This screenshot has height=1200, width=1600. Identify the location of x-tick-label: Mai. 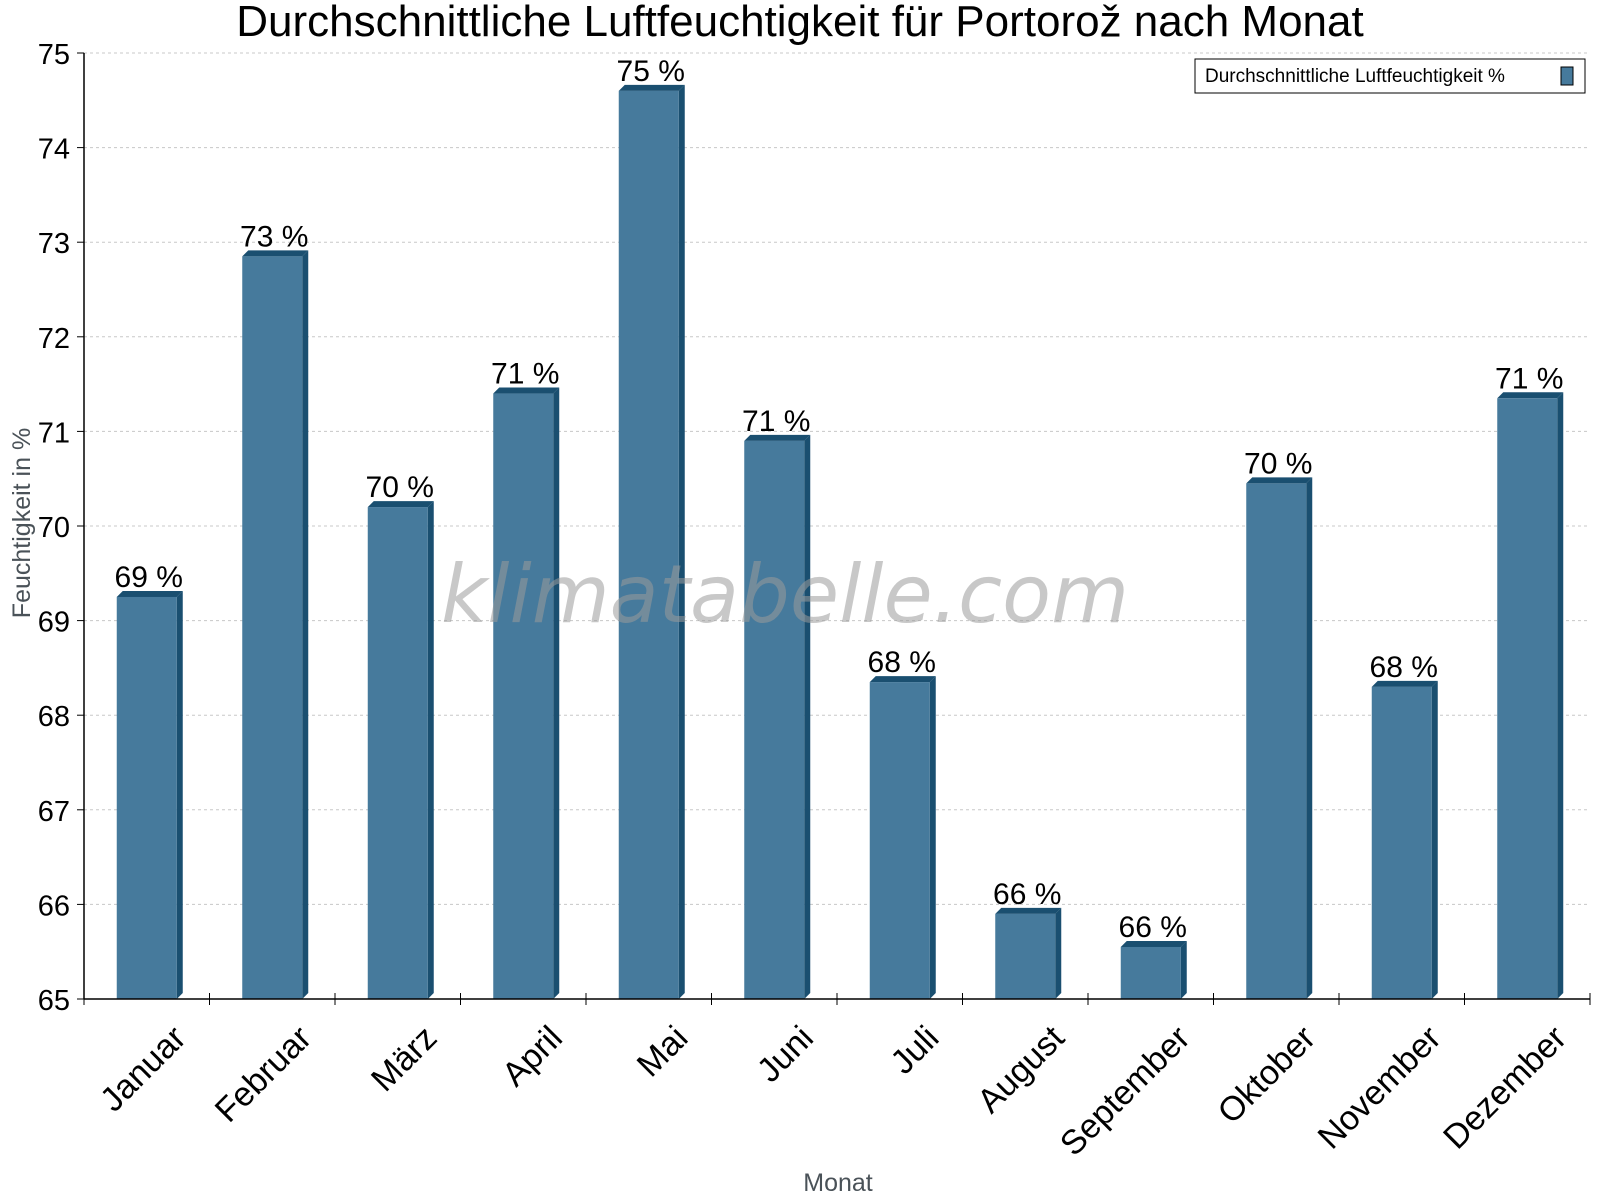
(663, 1052).